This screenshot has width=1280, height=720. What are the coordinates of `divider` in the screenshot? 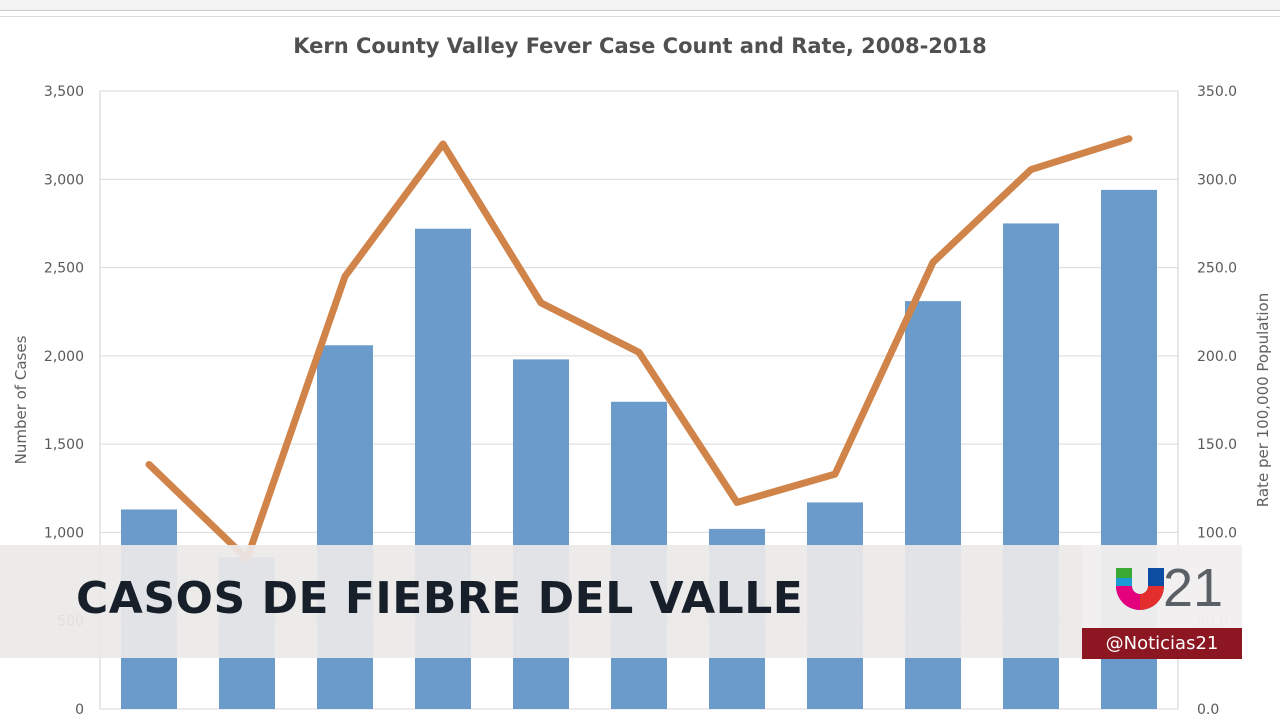 It's located at (640, 16).